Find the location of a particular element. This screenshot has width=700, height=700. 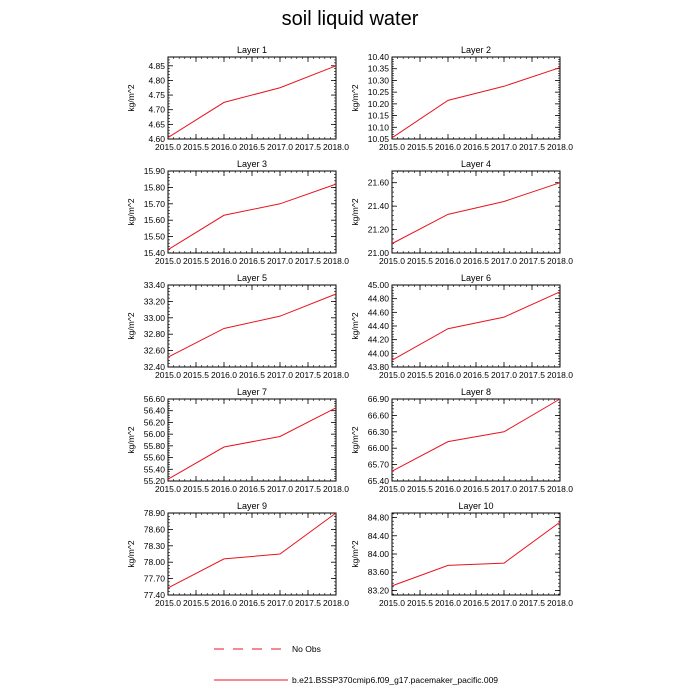

y-tick-label: 4.75 is located at coordinates (156, 95).